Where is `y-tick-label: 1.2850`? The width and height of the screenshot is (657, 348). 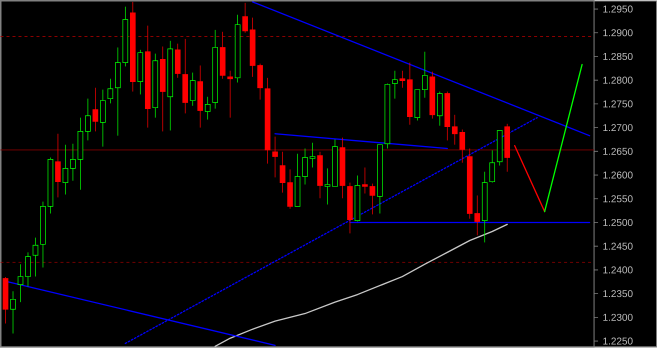
y-tick-label: 1.2850 is located at coordinates (618, 56).